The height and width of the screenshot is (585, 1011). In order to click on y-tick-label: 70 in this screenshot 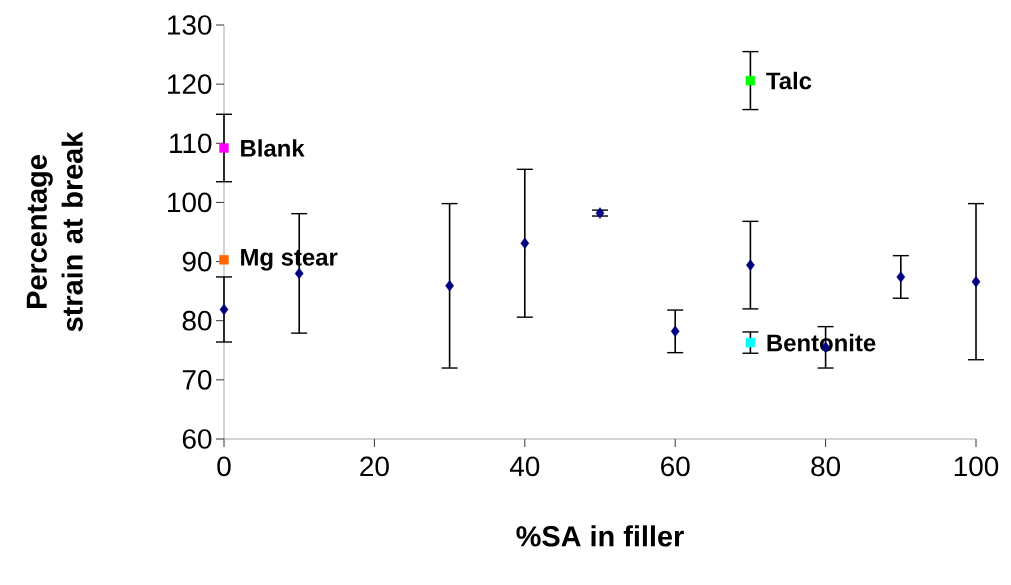, I will do `click(197, 379)`.